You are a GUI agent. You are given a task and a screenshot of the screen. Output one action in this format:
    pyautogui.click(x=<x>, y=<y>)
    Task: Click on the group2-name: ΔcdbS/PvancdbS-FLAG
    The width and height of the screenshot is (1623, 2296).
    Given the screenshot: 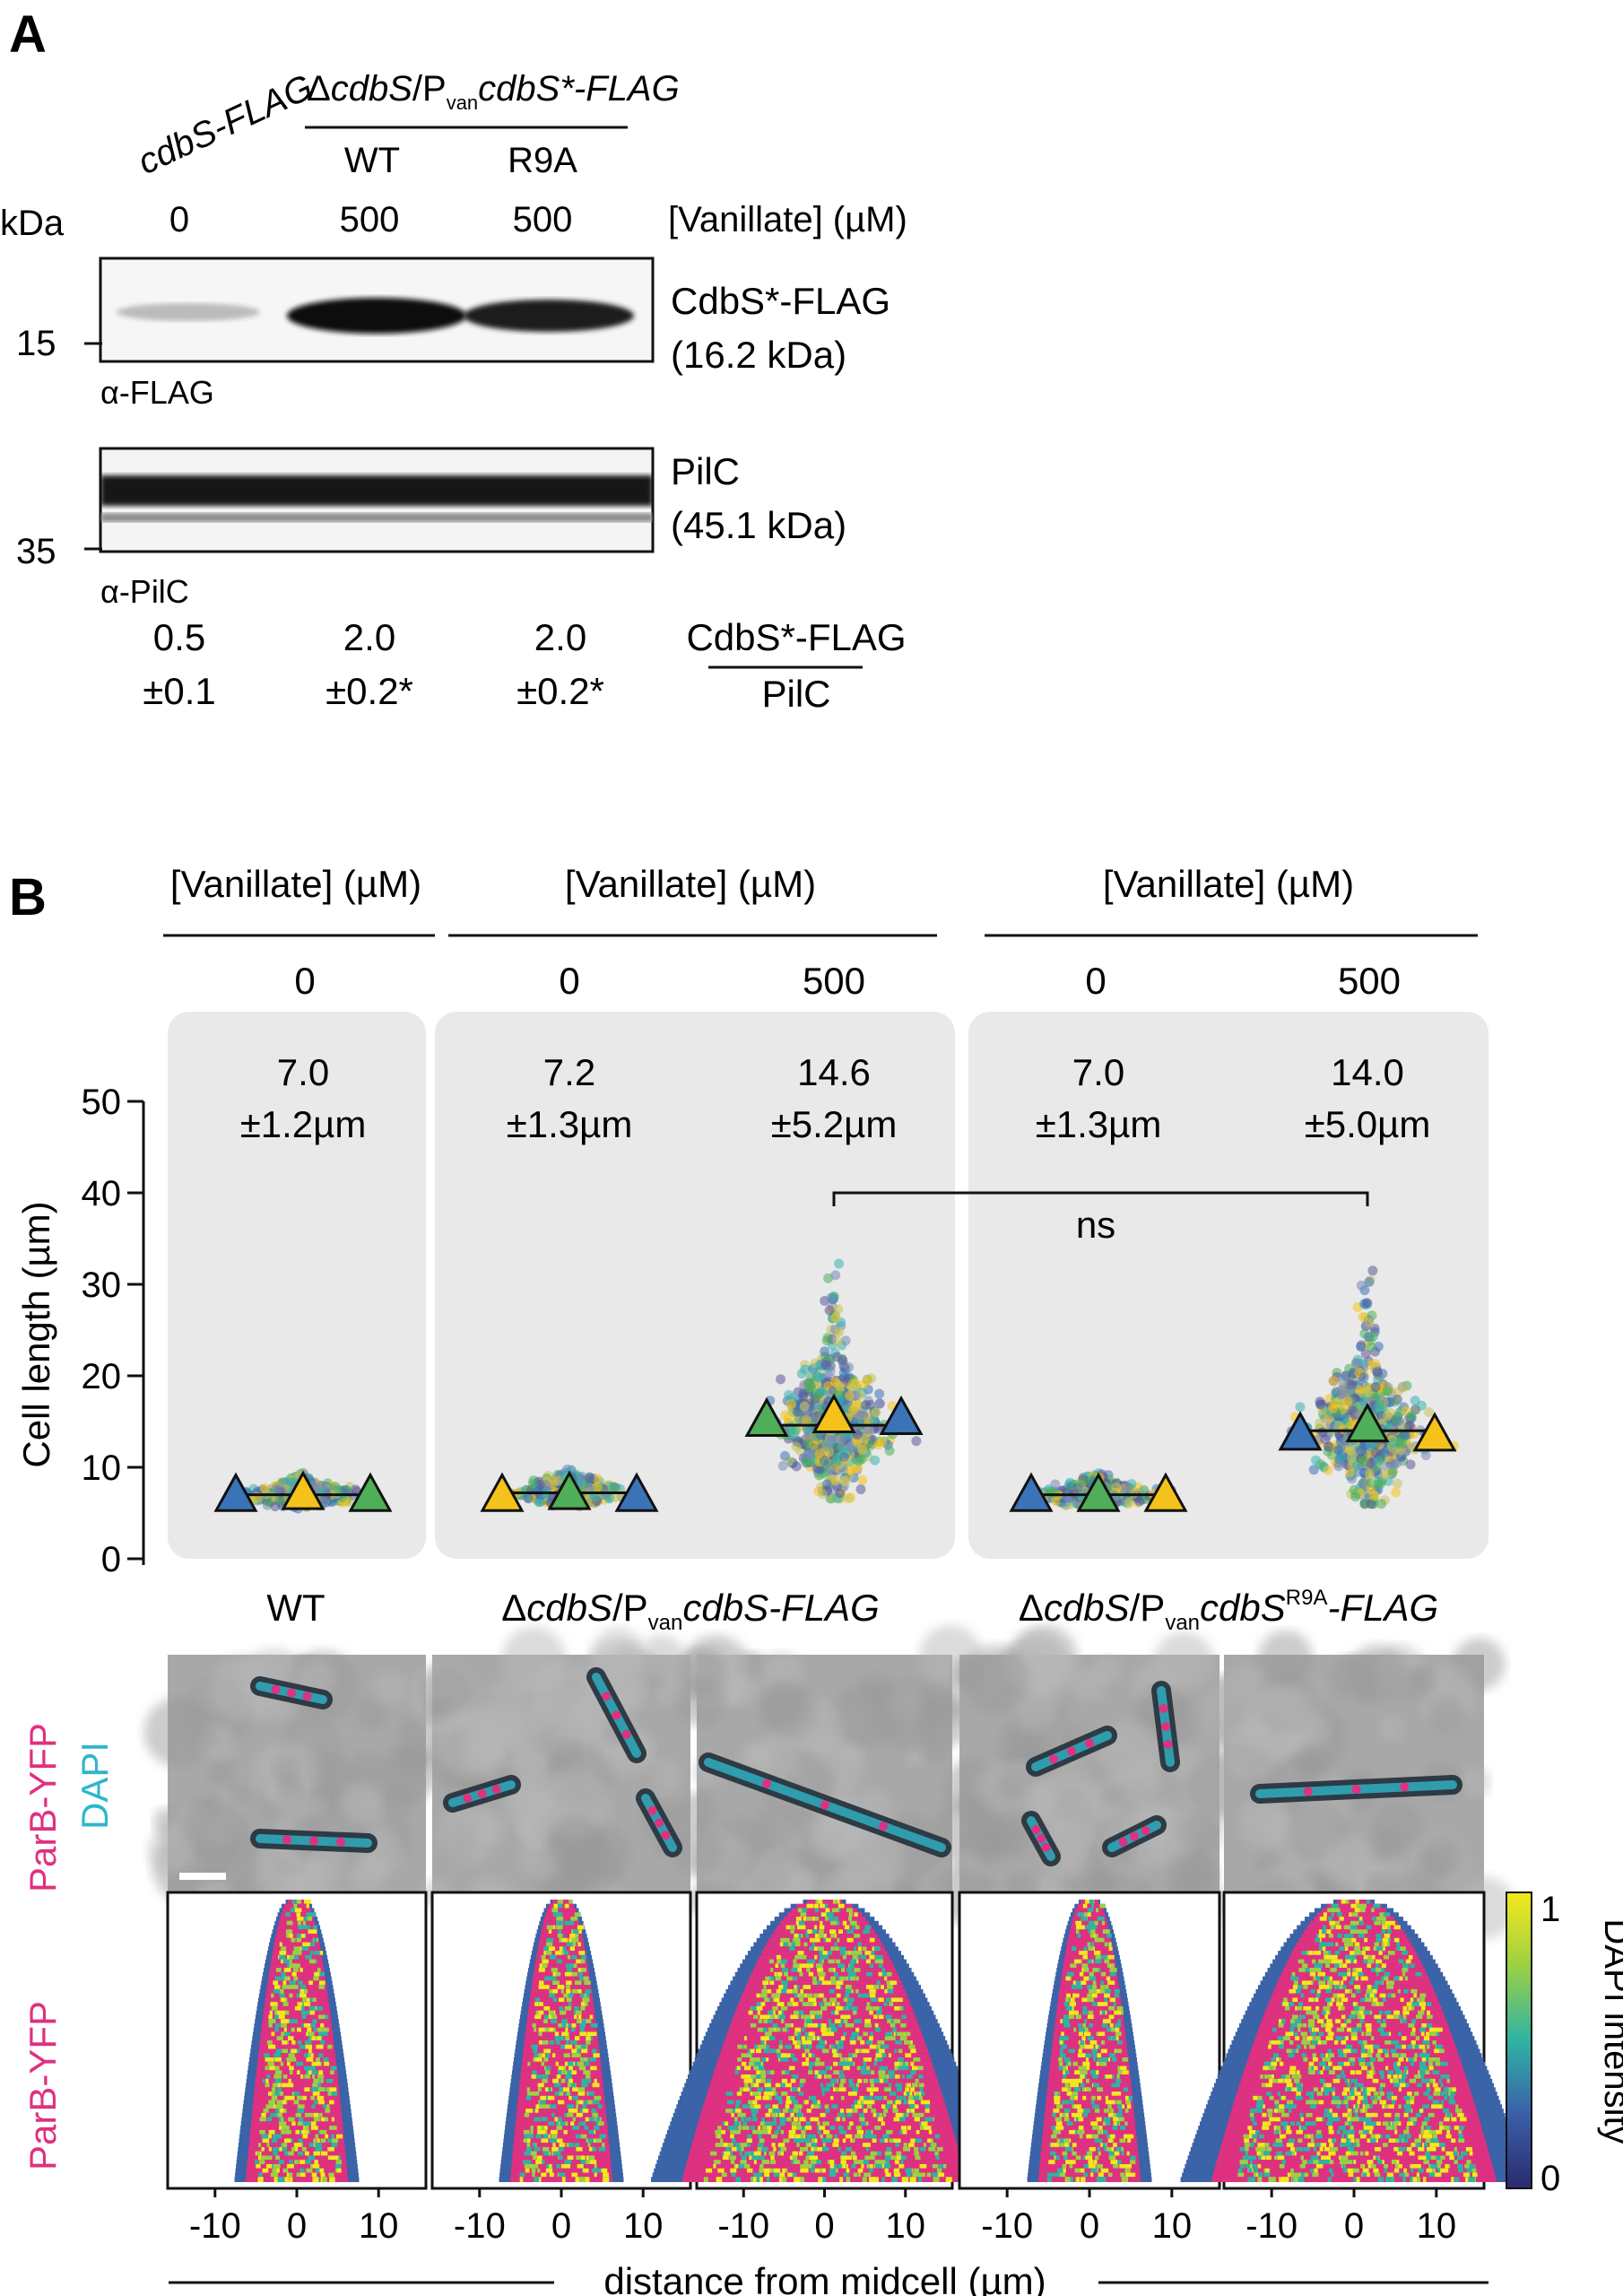 What is the action you would take?
    pyautogui.click(x=690, y=1611)
    